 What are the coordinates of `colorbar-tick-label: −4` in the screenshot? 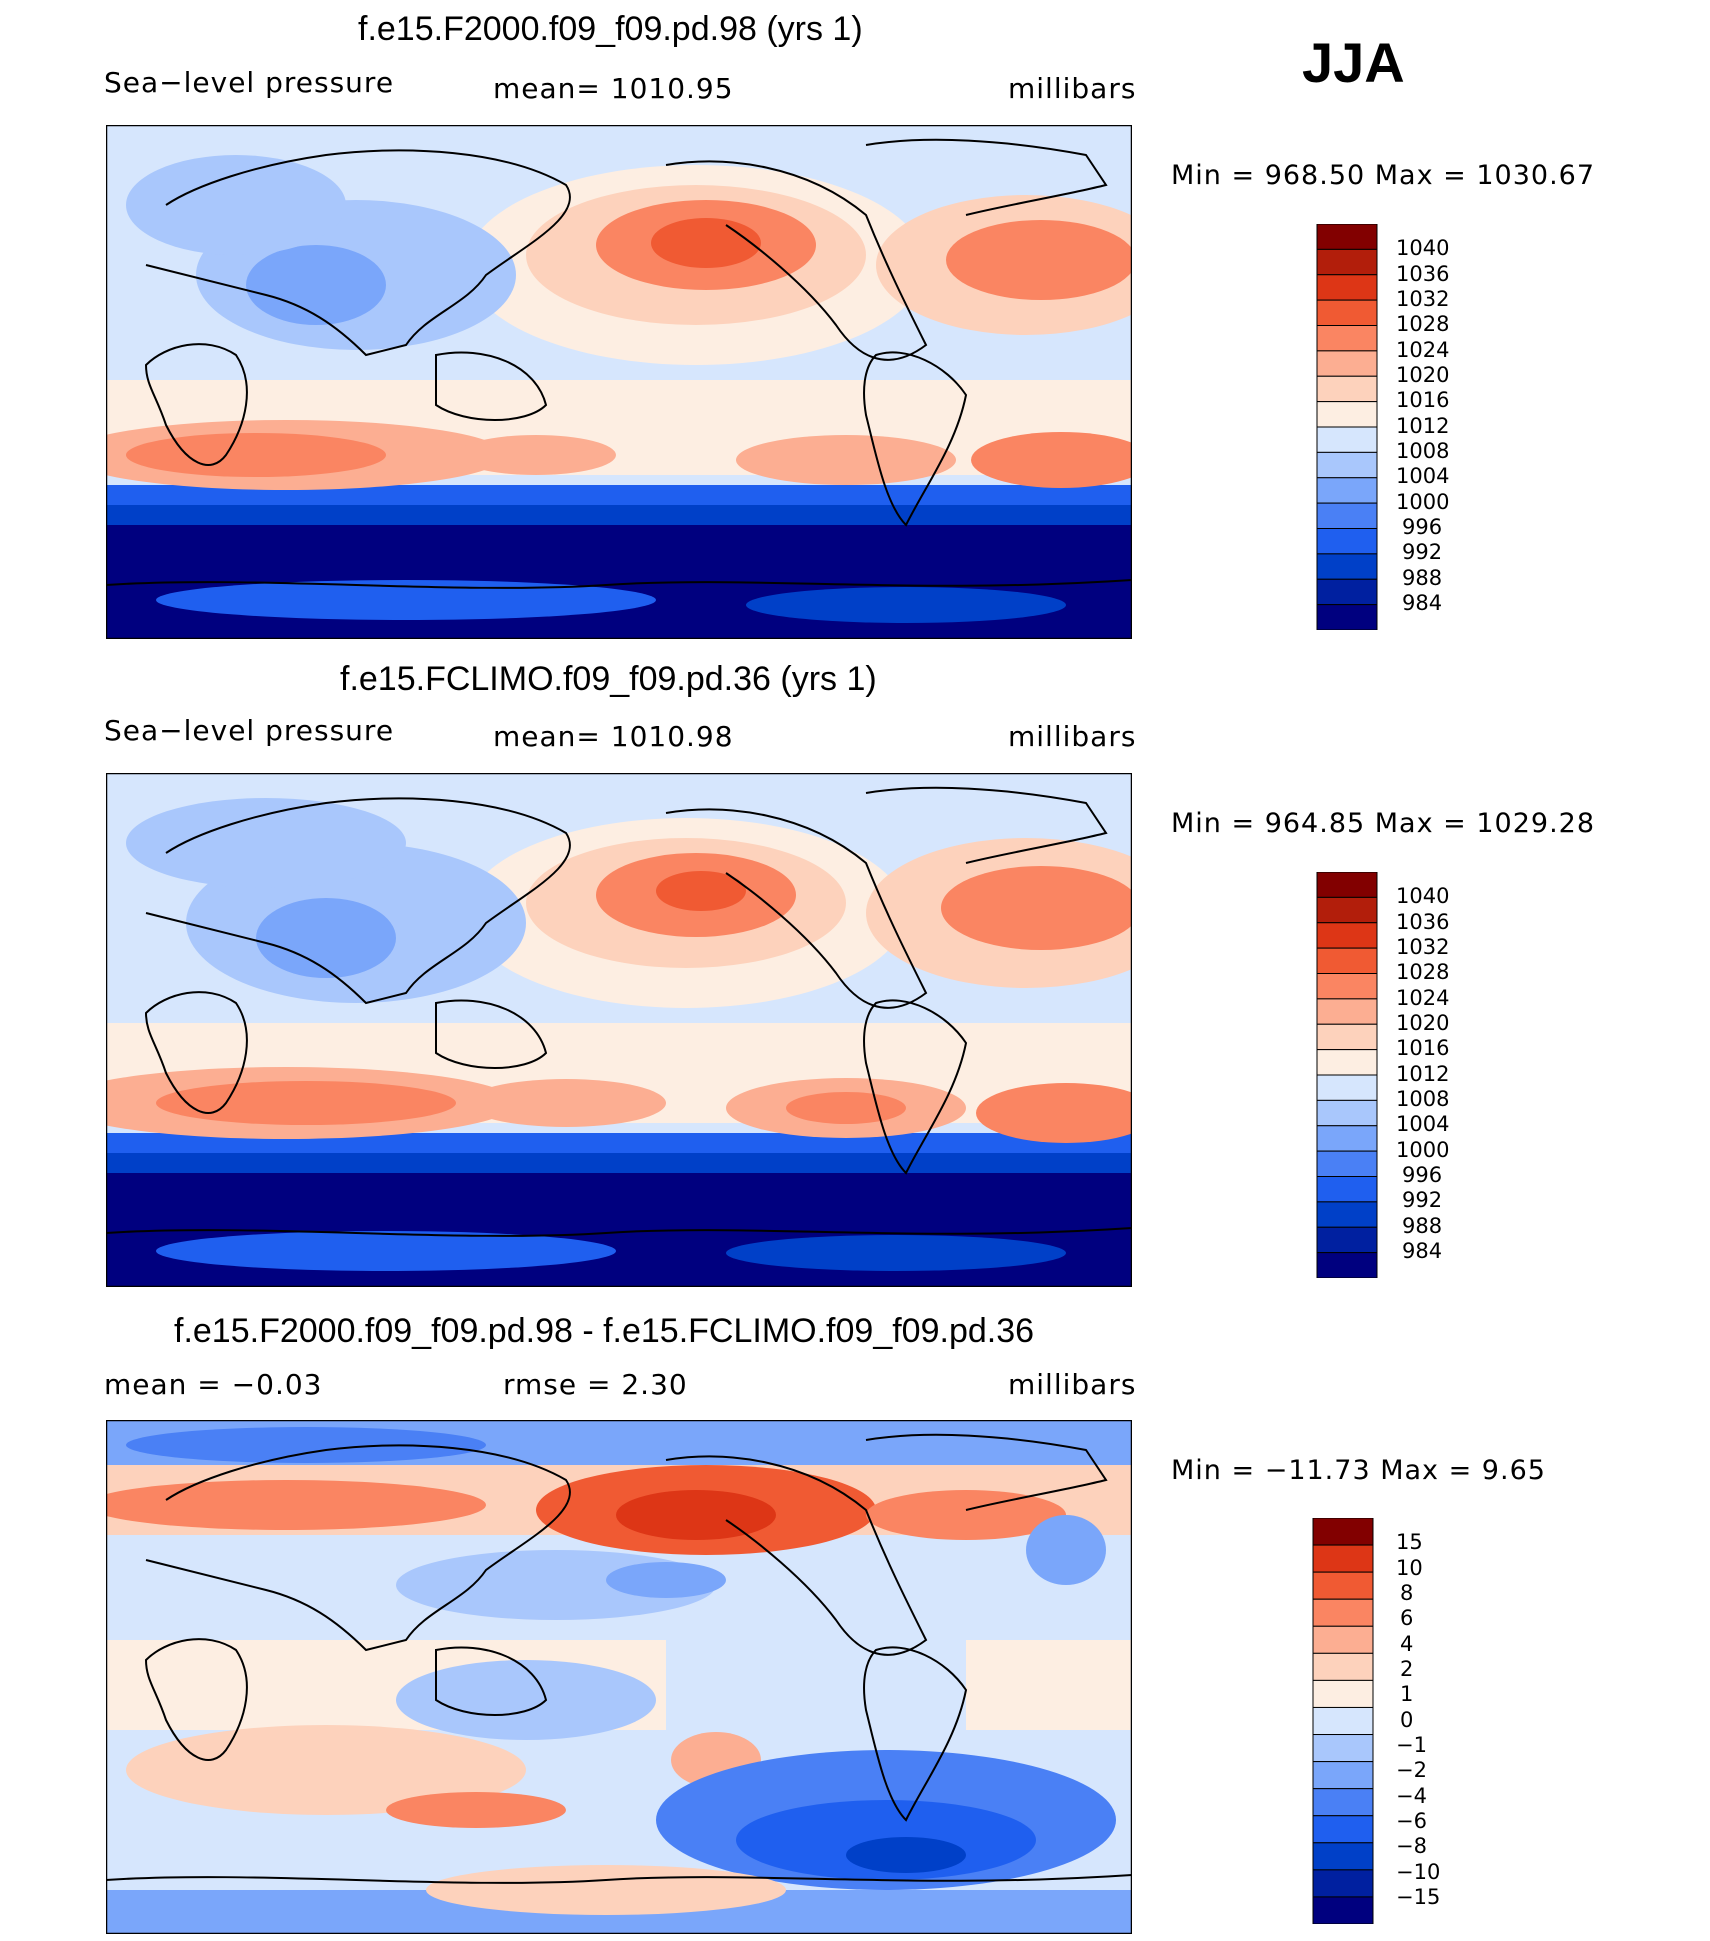 It's located at (1411, 1796).